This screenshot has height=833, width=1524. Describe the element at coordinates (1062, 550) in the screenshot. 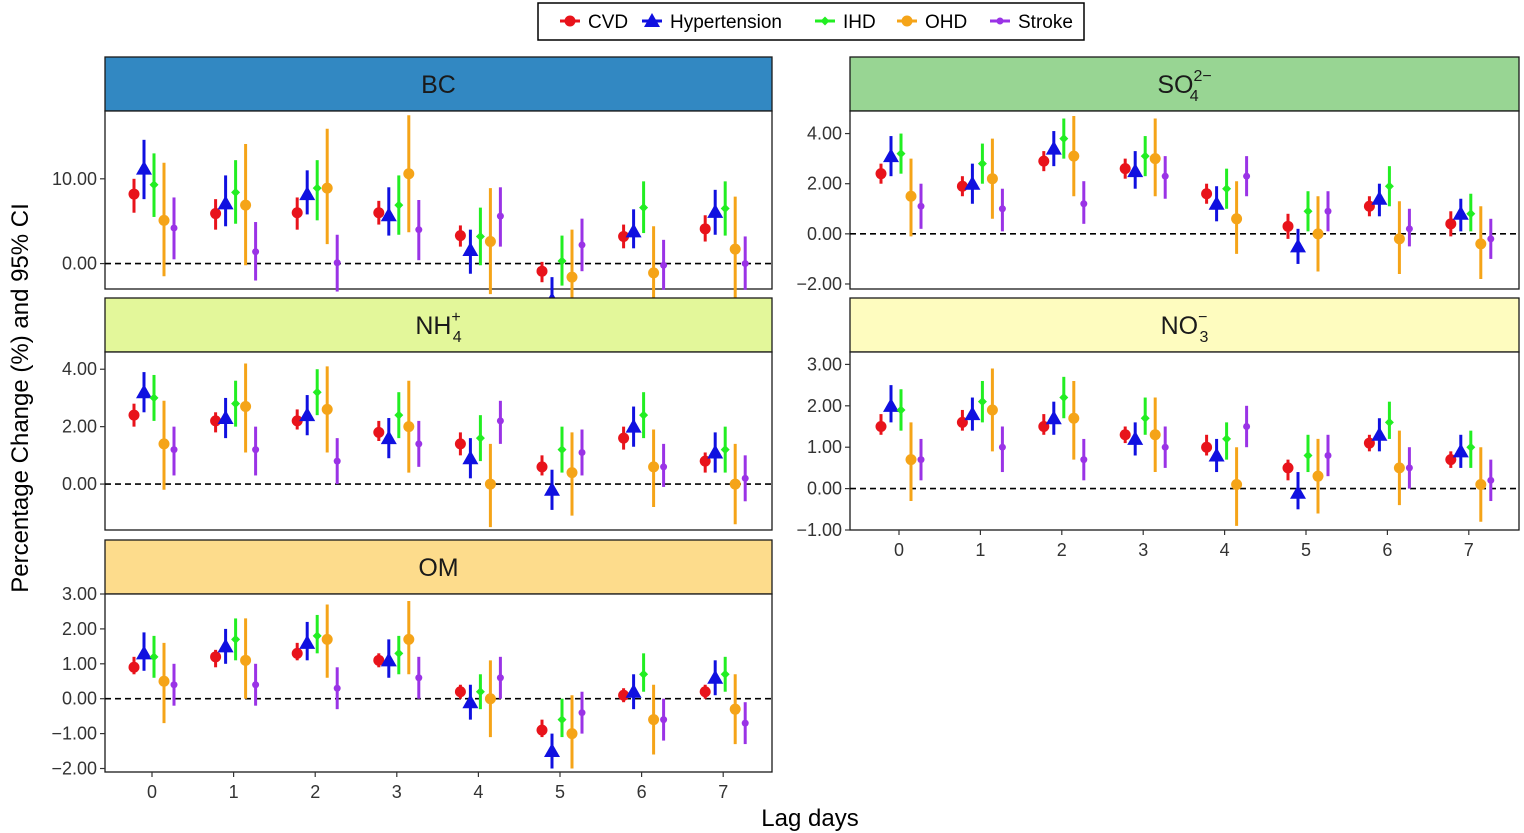

I see `x-tick-label-no3: 2` at that location.